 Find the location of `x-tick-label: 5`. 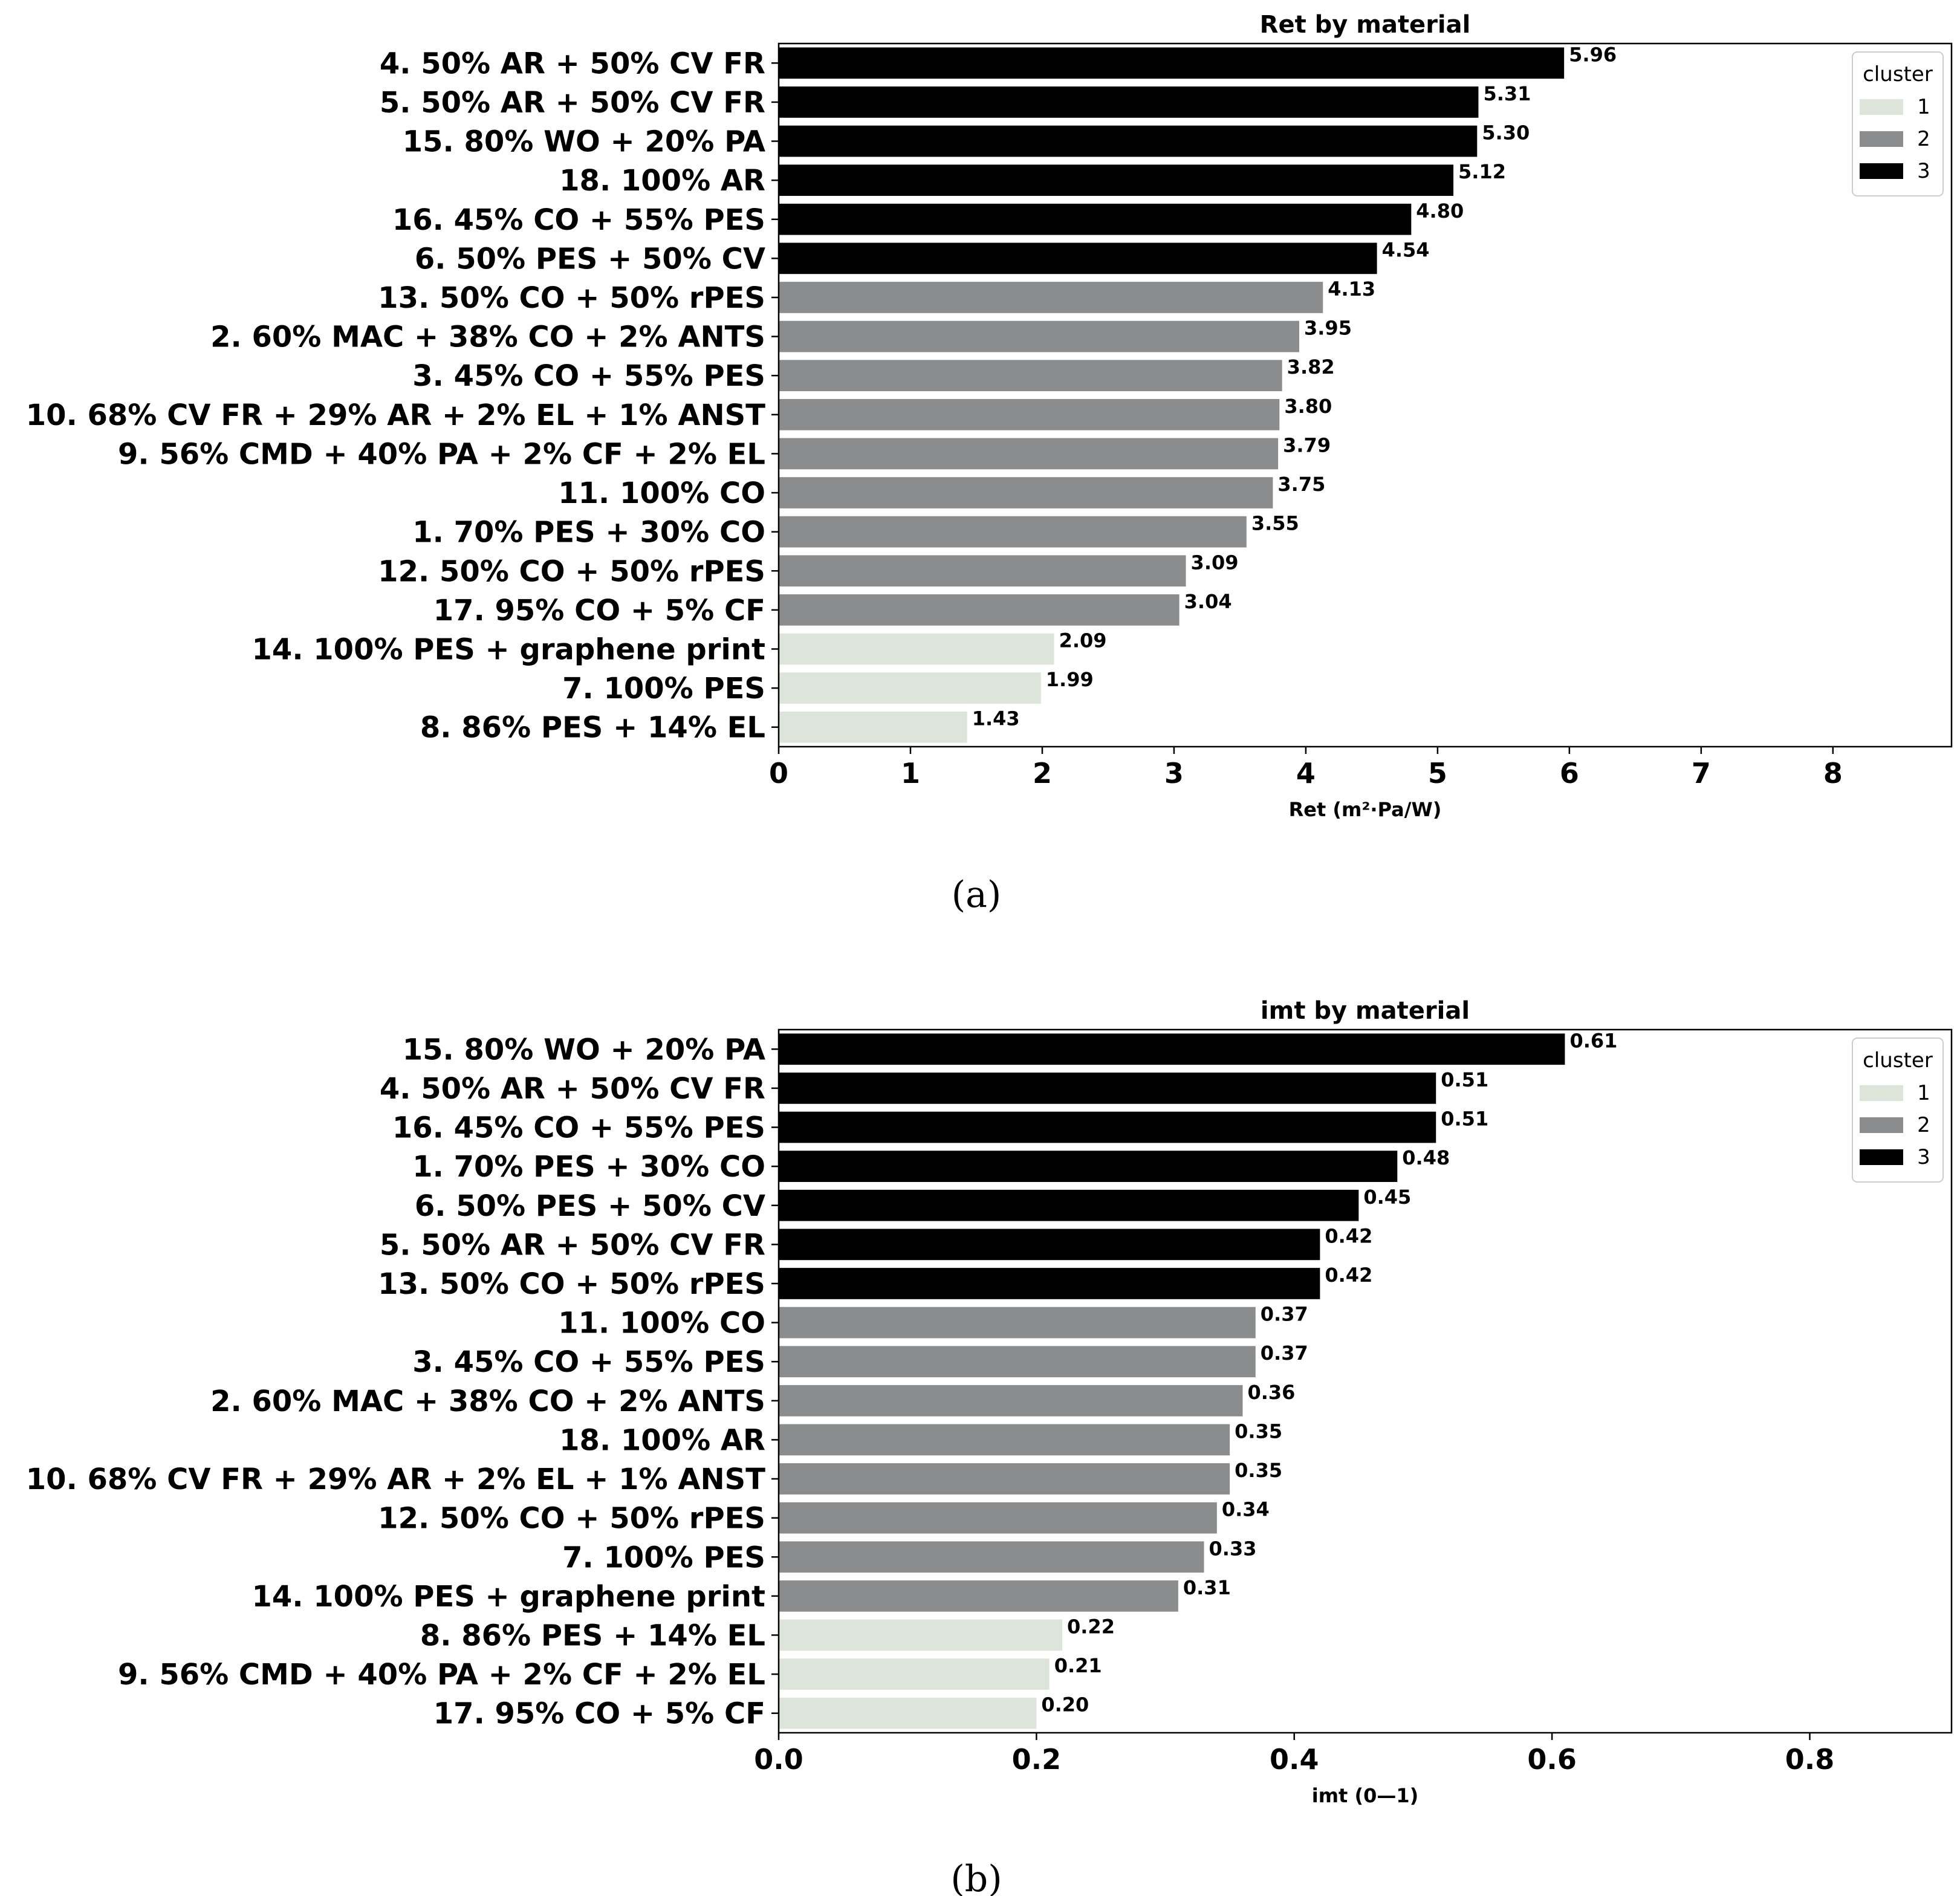

x-tick-label: 5 is located at coordinates (1437, 773).